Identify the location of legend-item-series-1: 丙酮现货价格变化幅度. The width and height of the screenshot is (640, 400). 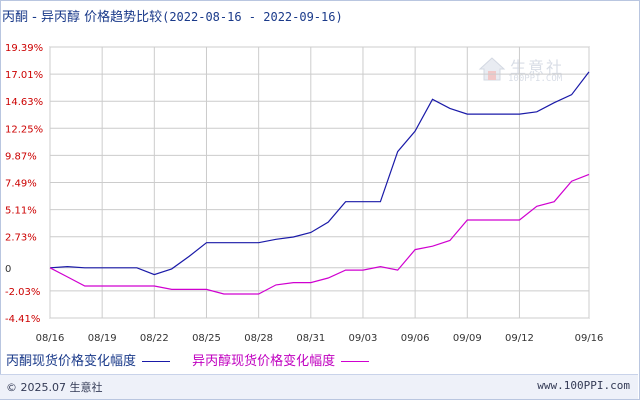
(88, 359).